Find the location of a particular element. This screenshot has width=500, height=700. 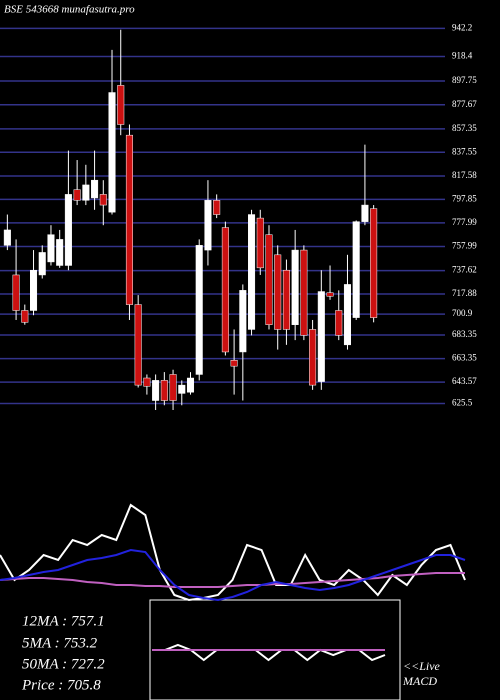

macd-box is located at coordinates (275, 649).